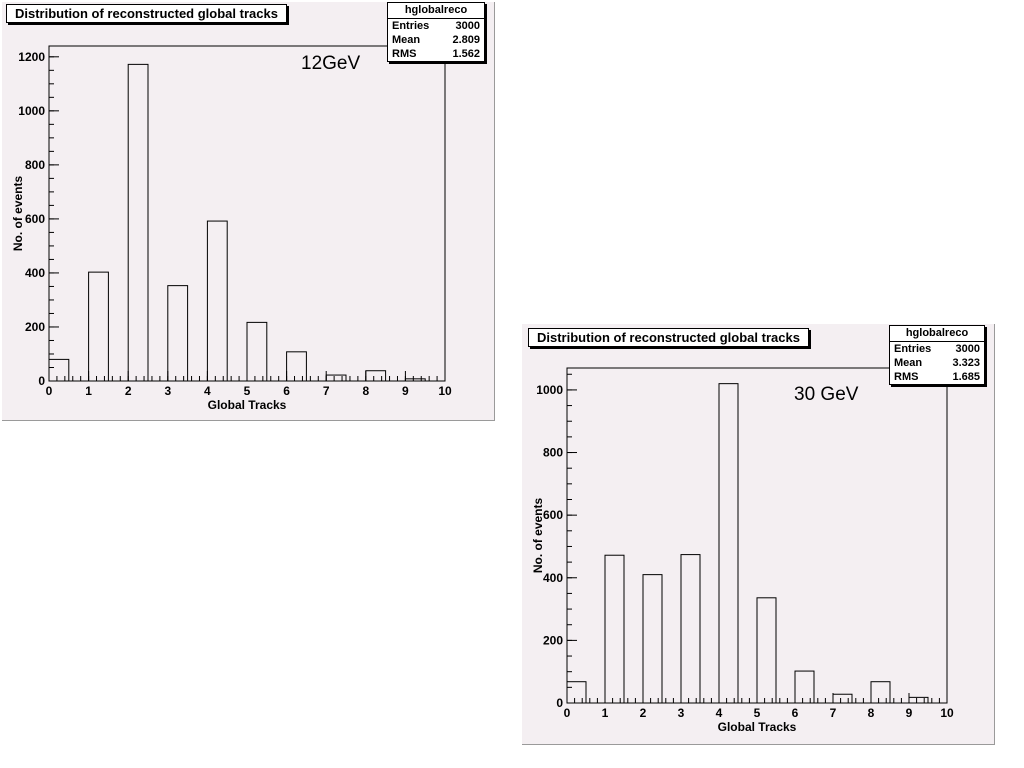  What do you see at coordinates (966, 377) in the screenshot?
I see `stats-value: 1.685` at bounding box center [966, 377].